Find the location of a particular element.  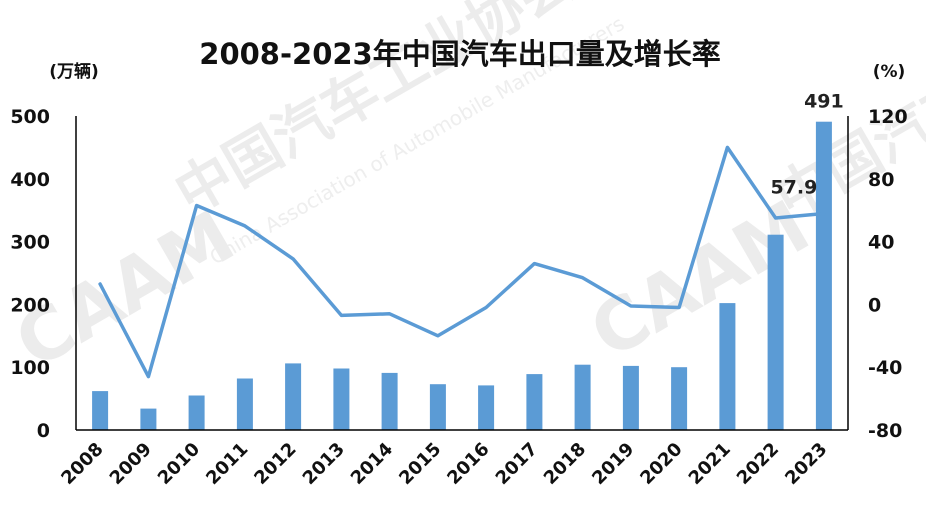

data-labels: 491 57.9 is located at coordinates (806, 145).